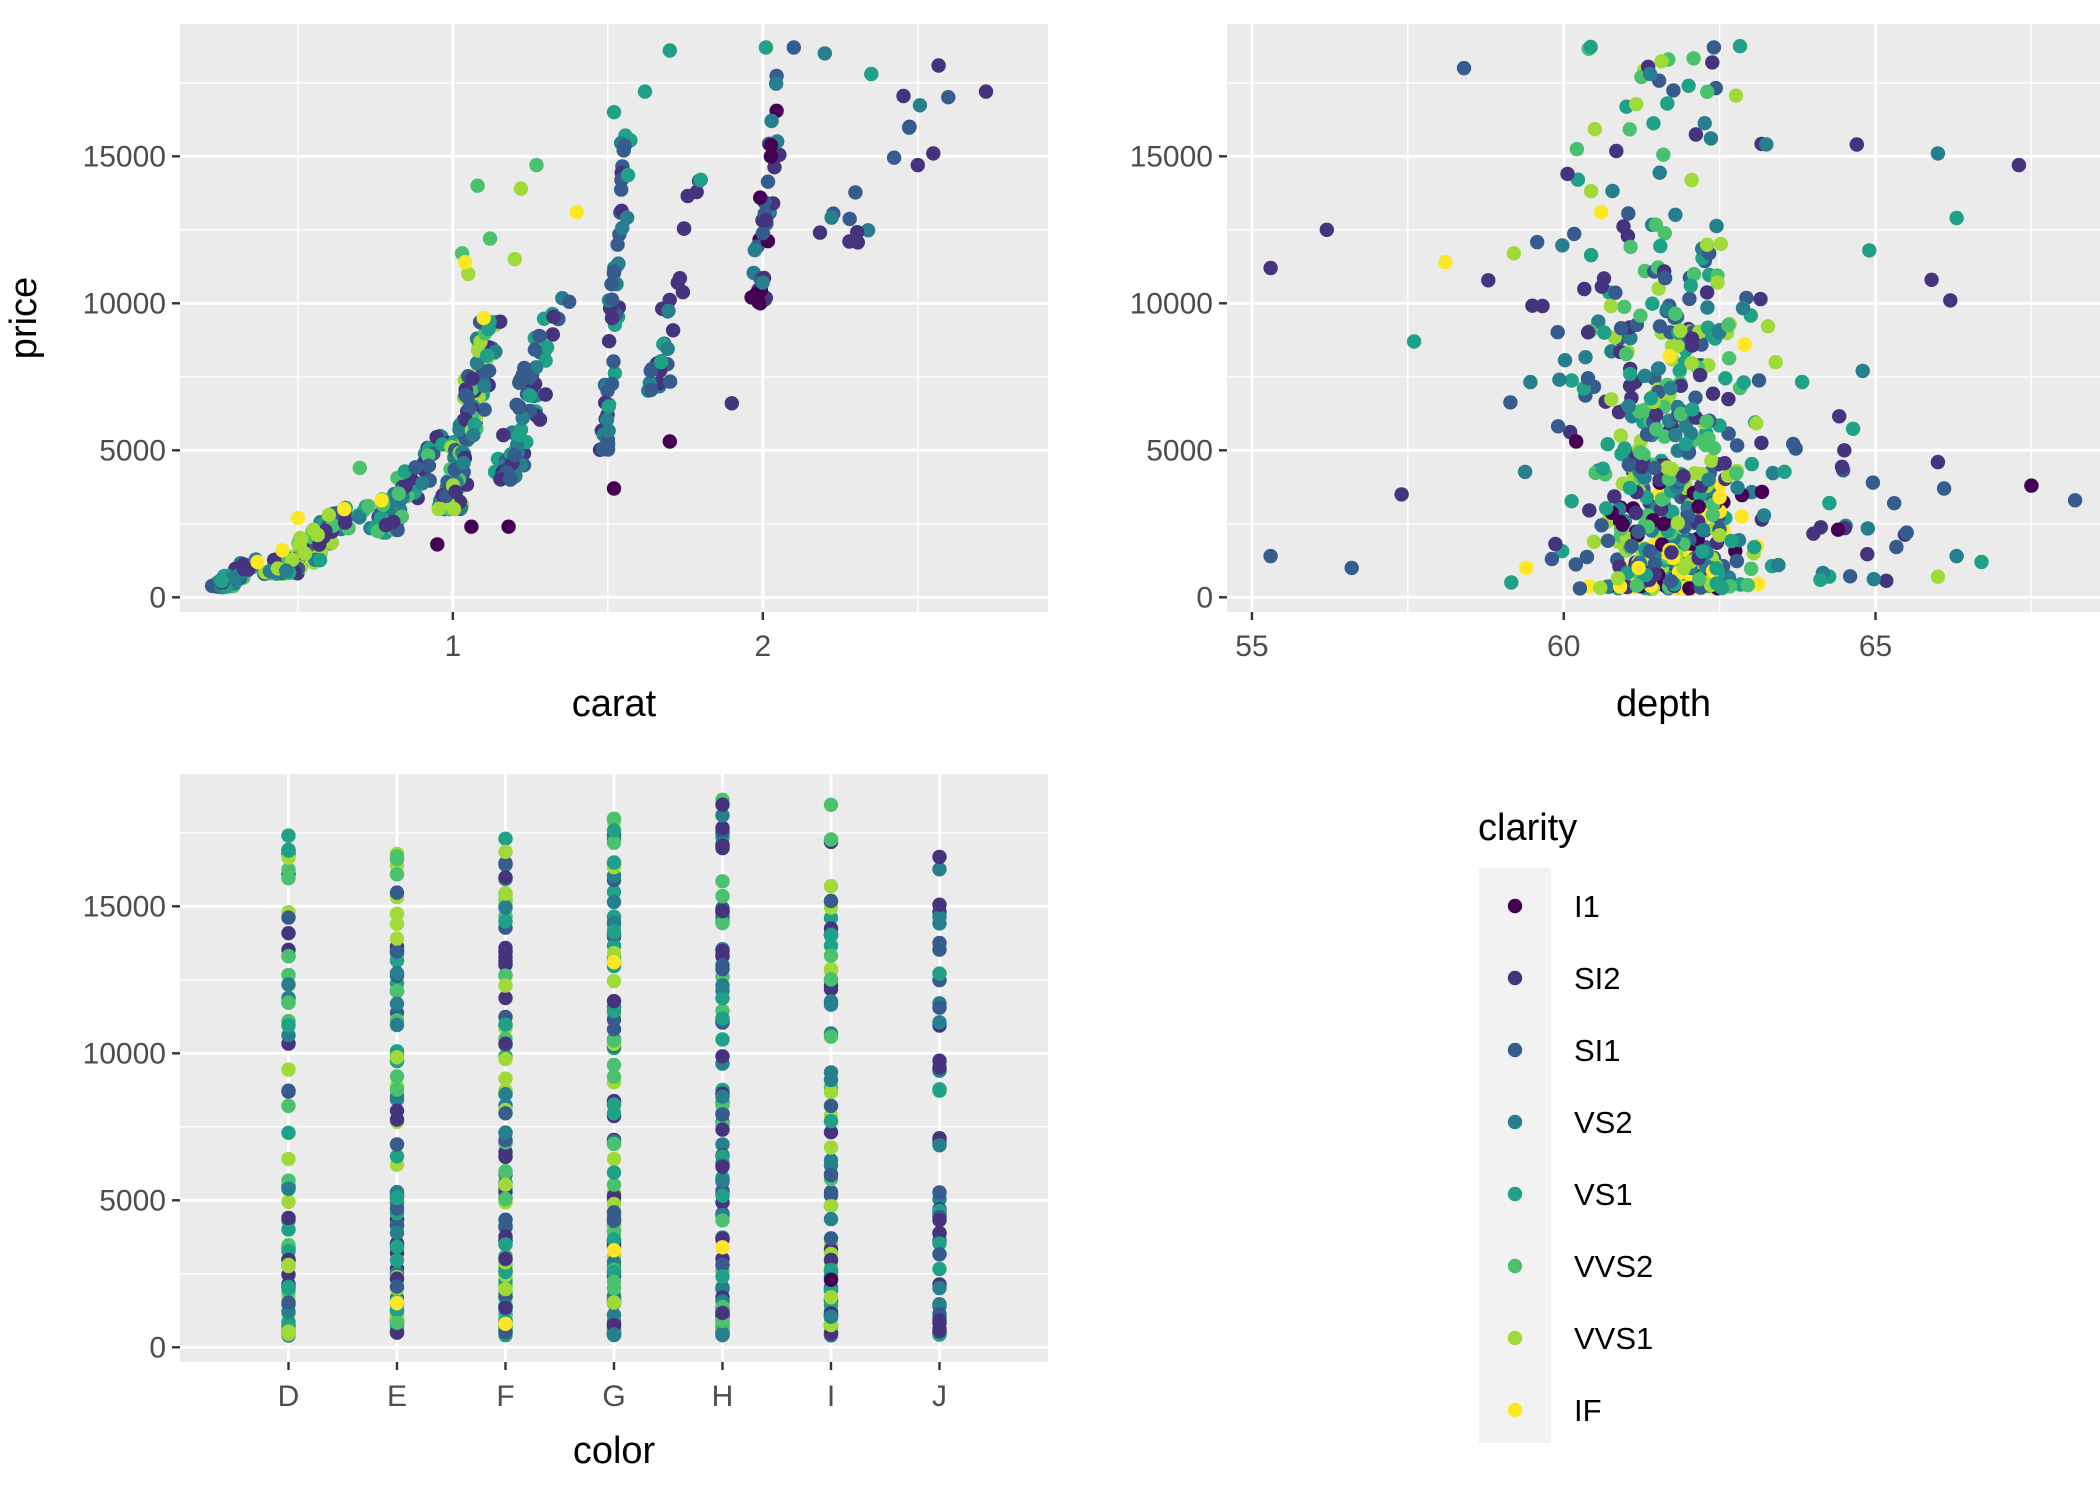 This screenshot has width=2100, height=1500. Describe the element at coordinates (505, 1396) in the screenshot. I see `x-tick-label: F` at that location.